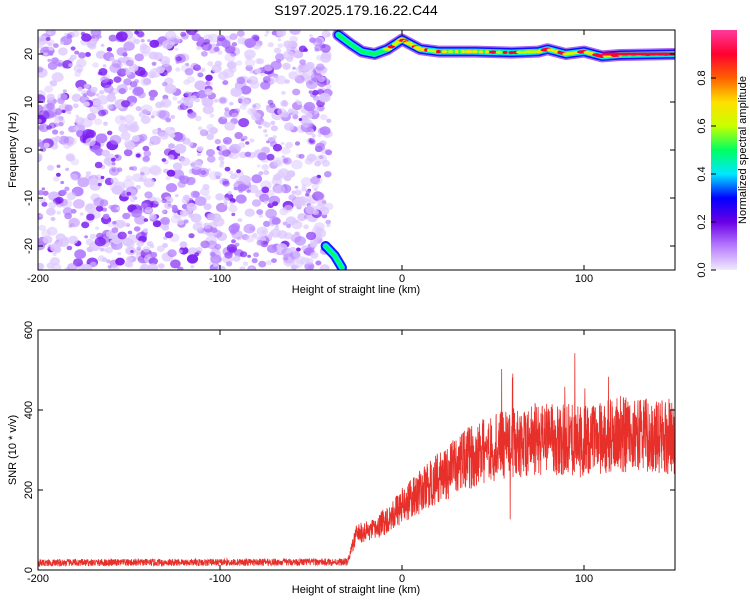  I want to click on y-tick-label: 20, so click(29, 54).